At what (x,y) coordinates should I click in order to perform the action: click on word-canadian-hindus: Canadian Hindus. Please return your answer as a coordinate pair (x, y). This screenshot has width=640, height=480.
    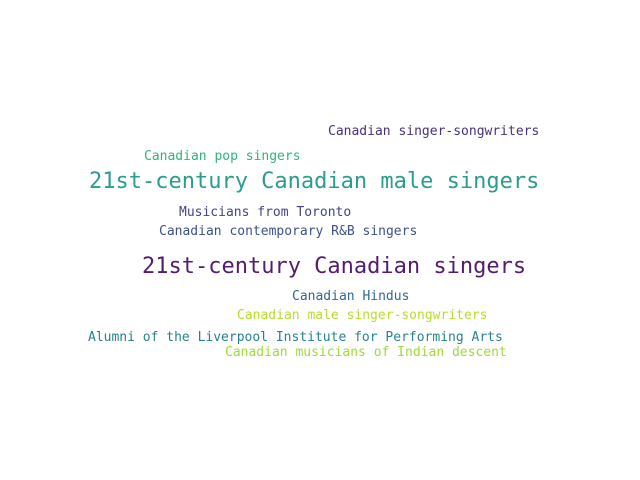
    Looking at the image, I should click on (351, 296).